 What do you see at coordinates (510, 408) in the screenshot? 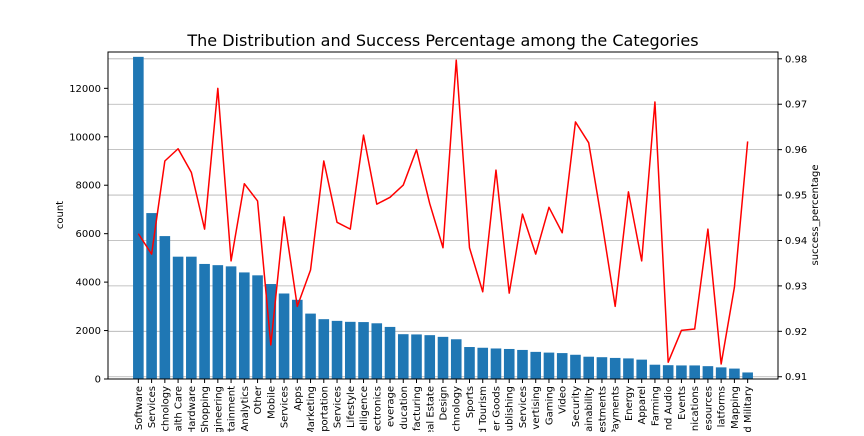
I see `x-tick-label: ublishing` at bounding box center [510, 408].